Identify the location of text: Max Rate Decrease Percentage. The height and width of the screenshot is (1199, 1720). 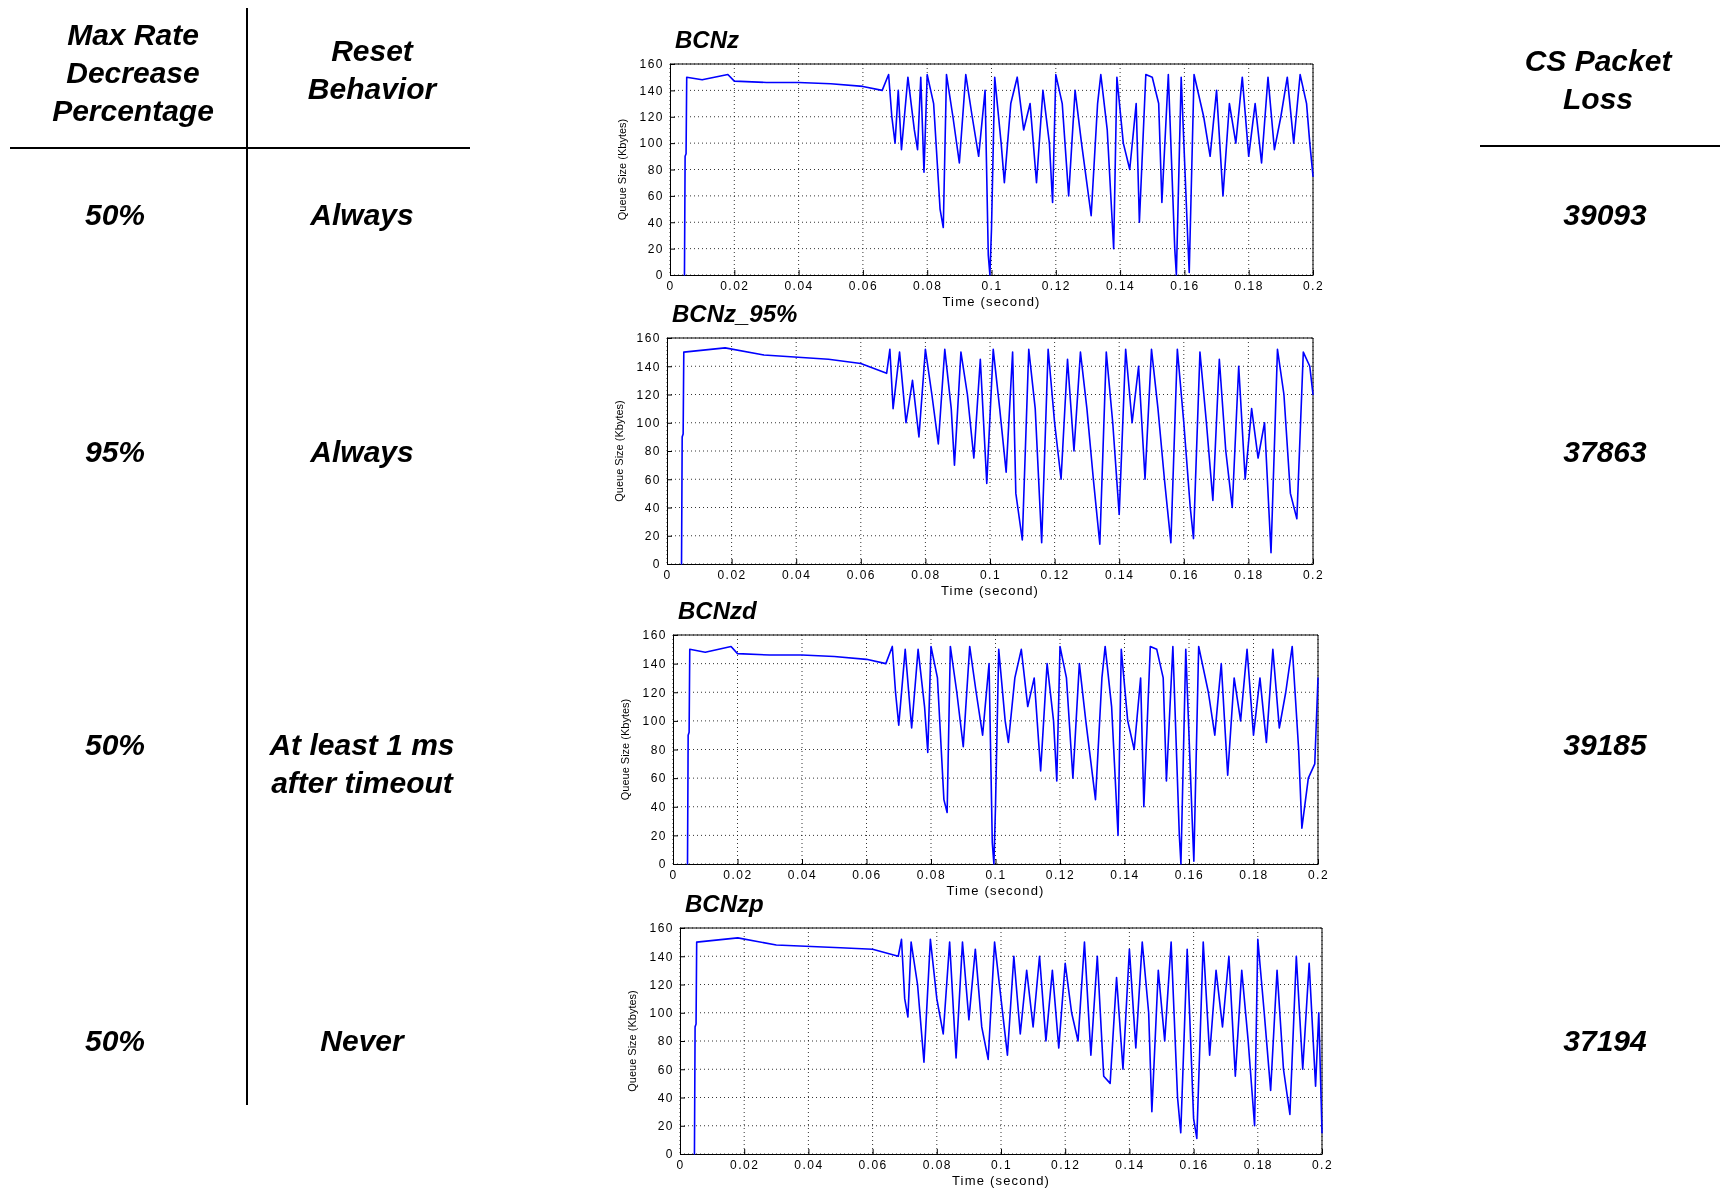
(133, 73).